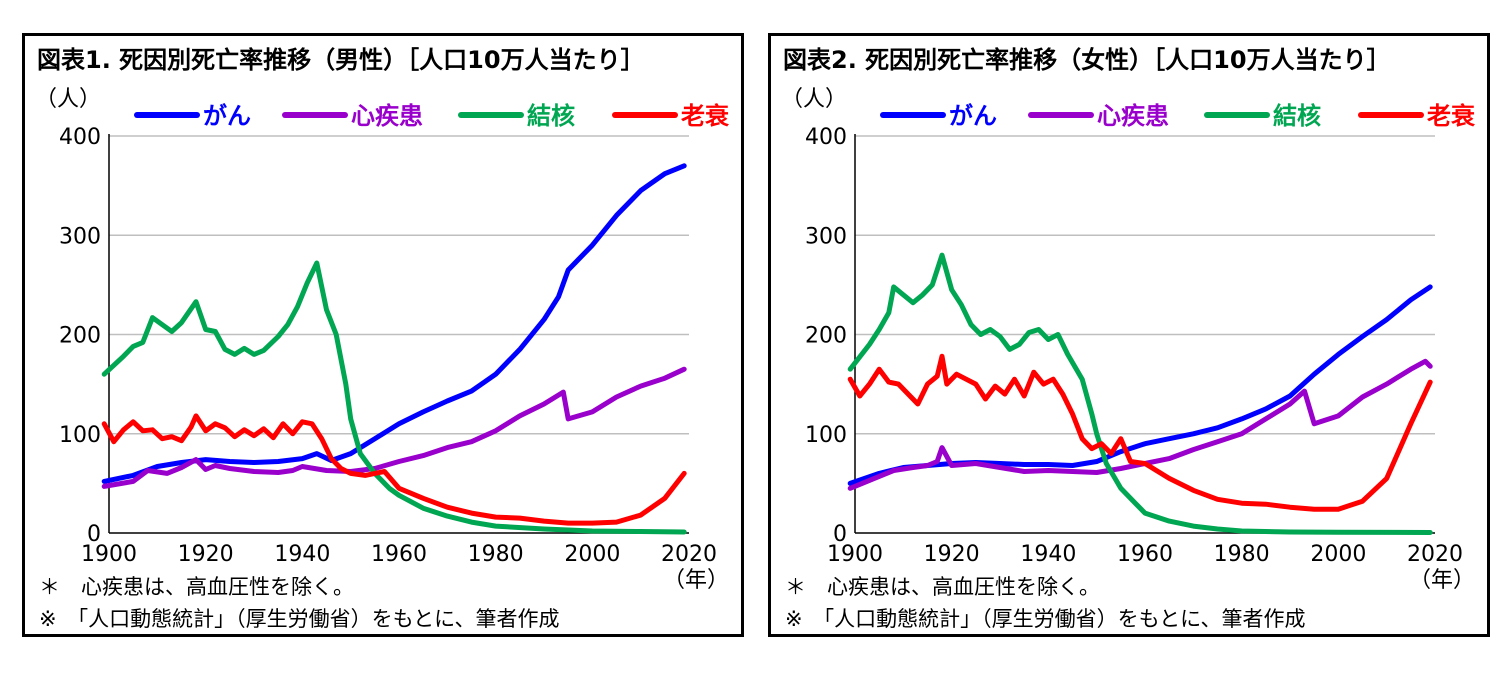 The width and height of the screenshot is (1511, 679). What do you see at coordinates (341, 60) in the screenshot?
I see `chart-title: 図表1. 死因別死亡率推移（男性）［人口10万人当たり］` at bounding box center [341, 60].